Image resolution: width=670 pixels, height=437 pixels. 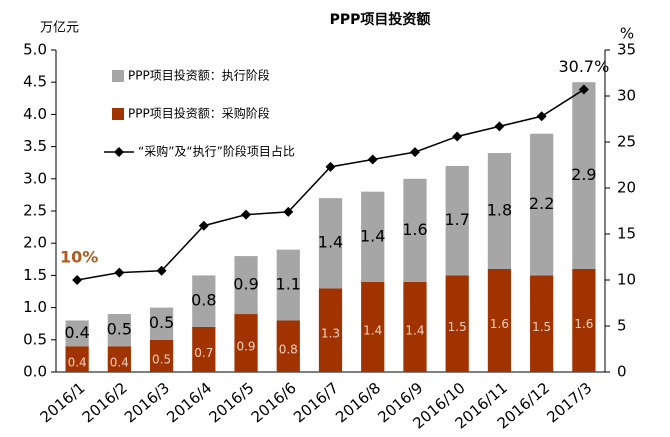 What do you see at coordinates (35, 372) in the screenshot?
I see `y-tick-label: 0.0` at bounding box center [35, 372].